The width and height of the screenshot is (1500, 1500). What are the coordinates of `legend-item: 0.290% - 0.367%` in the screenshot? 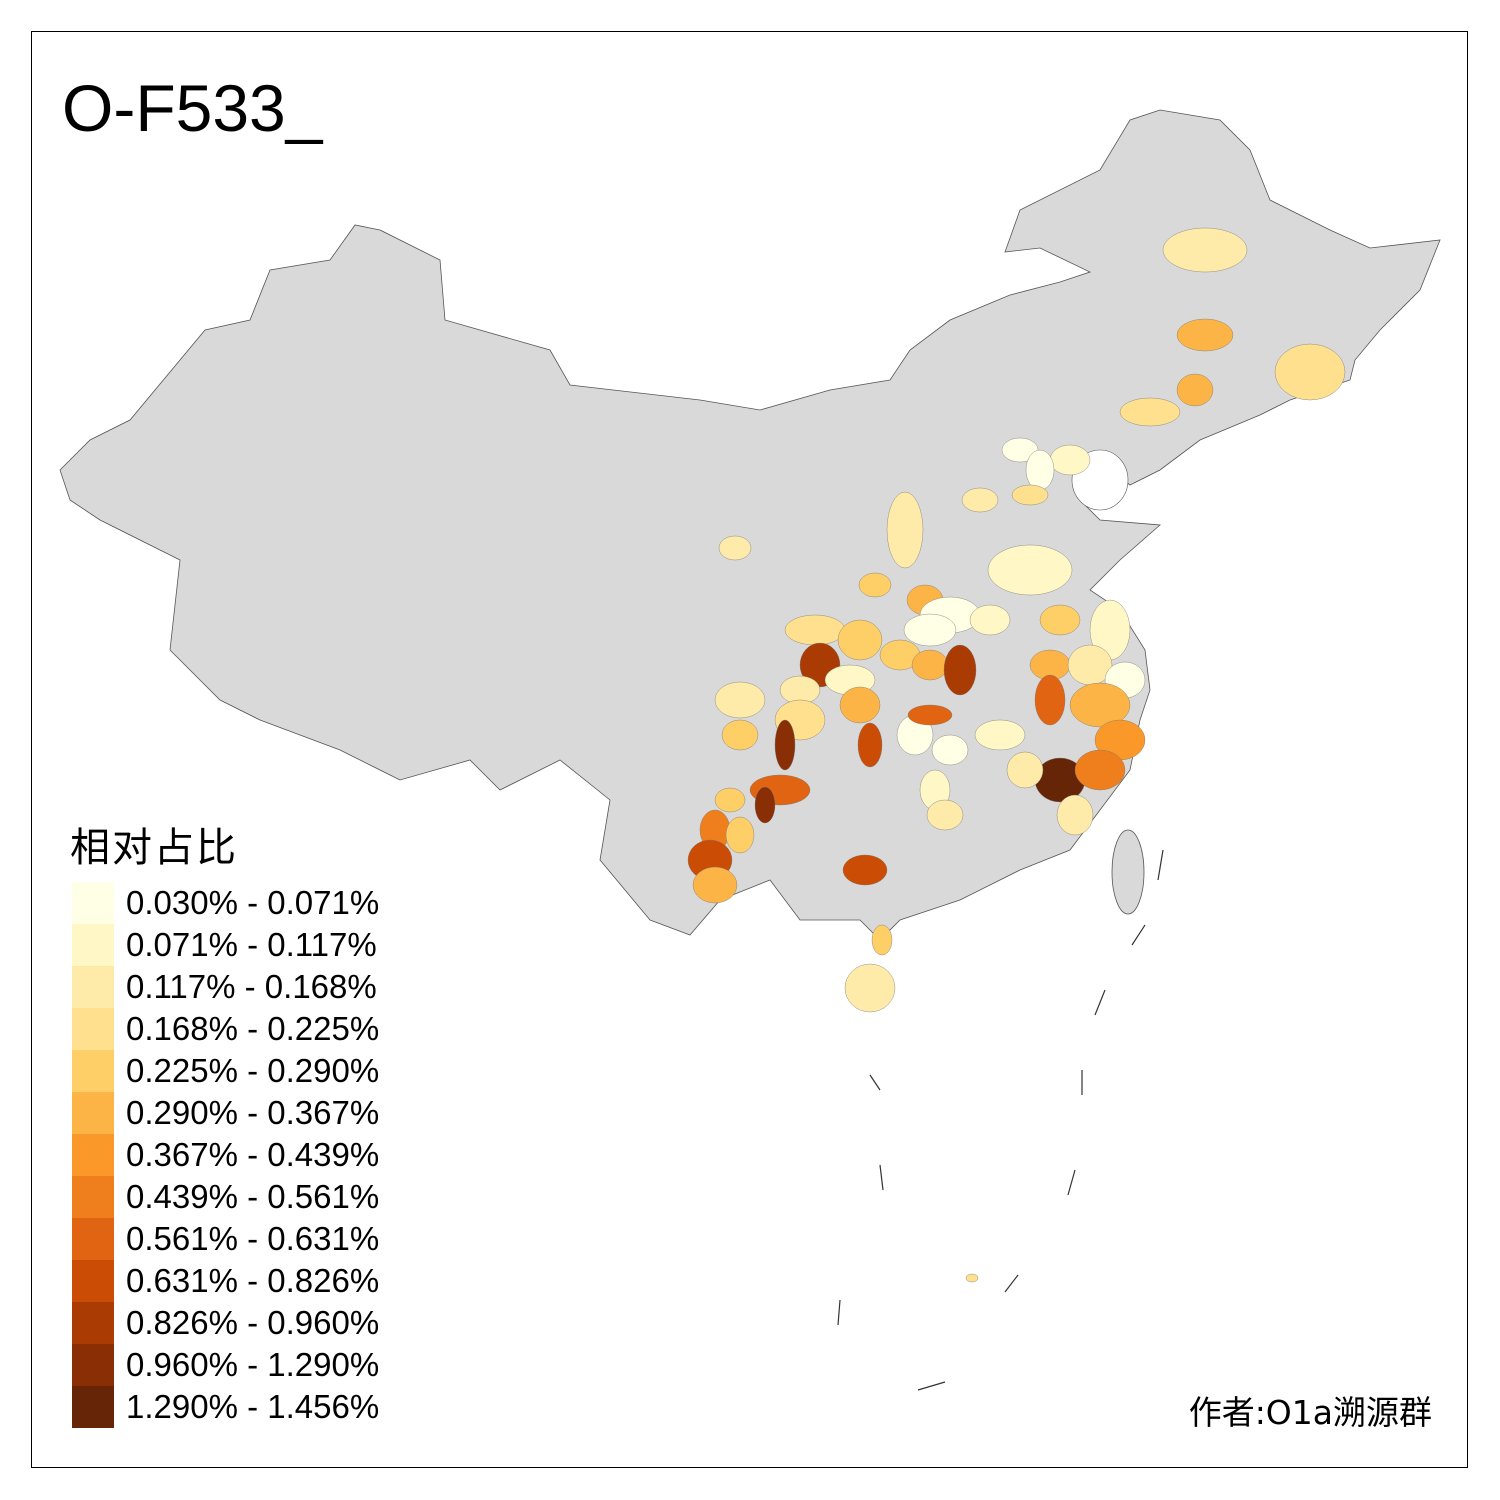 It's located at (225, 1113).